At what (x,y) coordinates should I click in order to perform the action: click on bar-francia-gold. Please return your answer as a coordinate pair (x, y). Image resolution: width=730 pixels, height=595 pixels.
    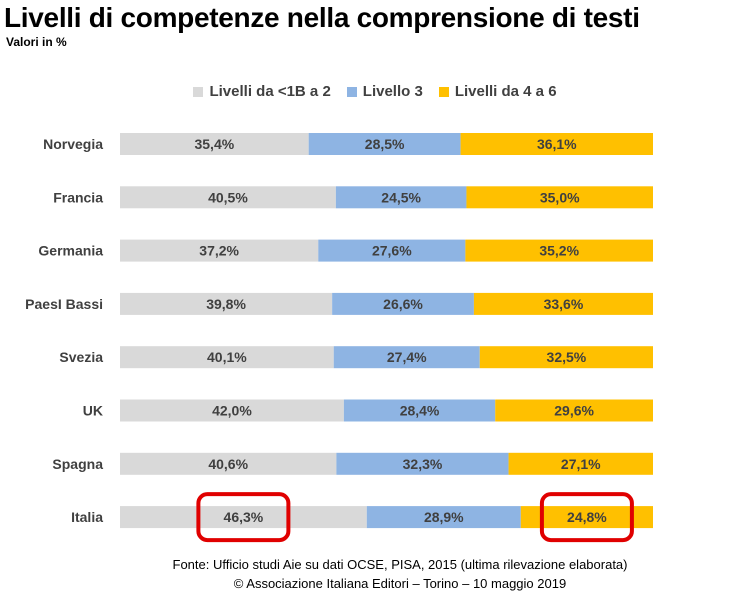
    Looking at the image, I should click on (559, 197).